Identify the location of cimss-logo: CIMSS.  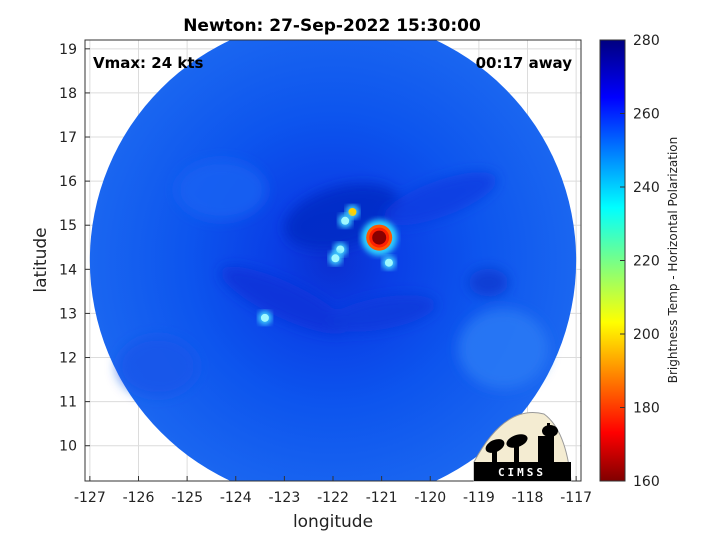
(522, 447).